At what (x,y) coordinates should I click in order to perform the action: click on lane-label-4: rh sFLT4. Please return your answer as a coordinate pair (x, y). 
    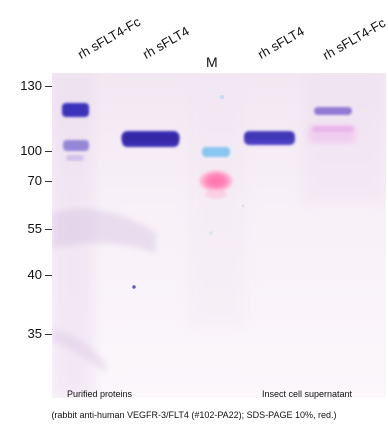
    Looking at the image, I should click on (281, 42).